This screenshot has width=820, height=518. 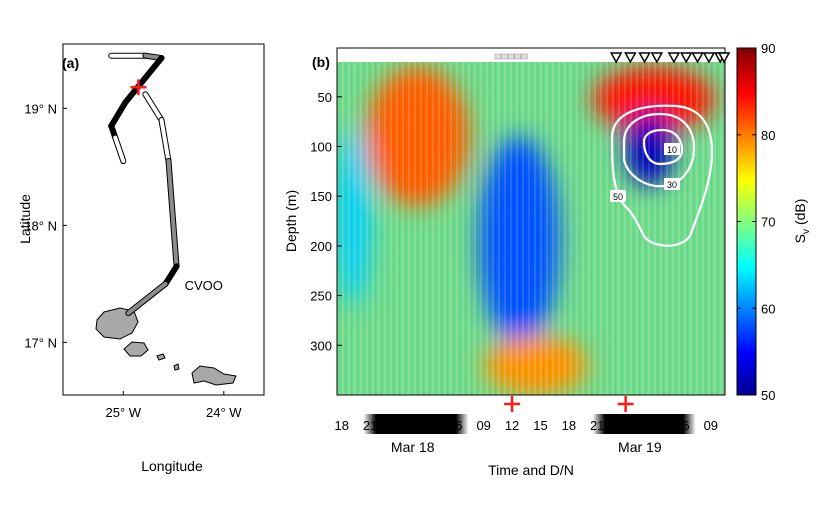 What do you see at coordinates (321, 196) in the screenshot?
I see `depth-tick-label: 150` at bounding box center [321, 196].